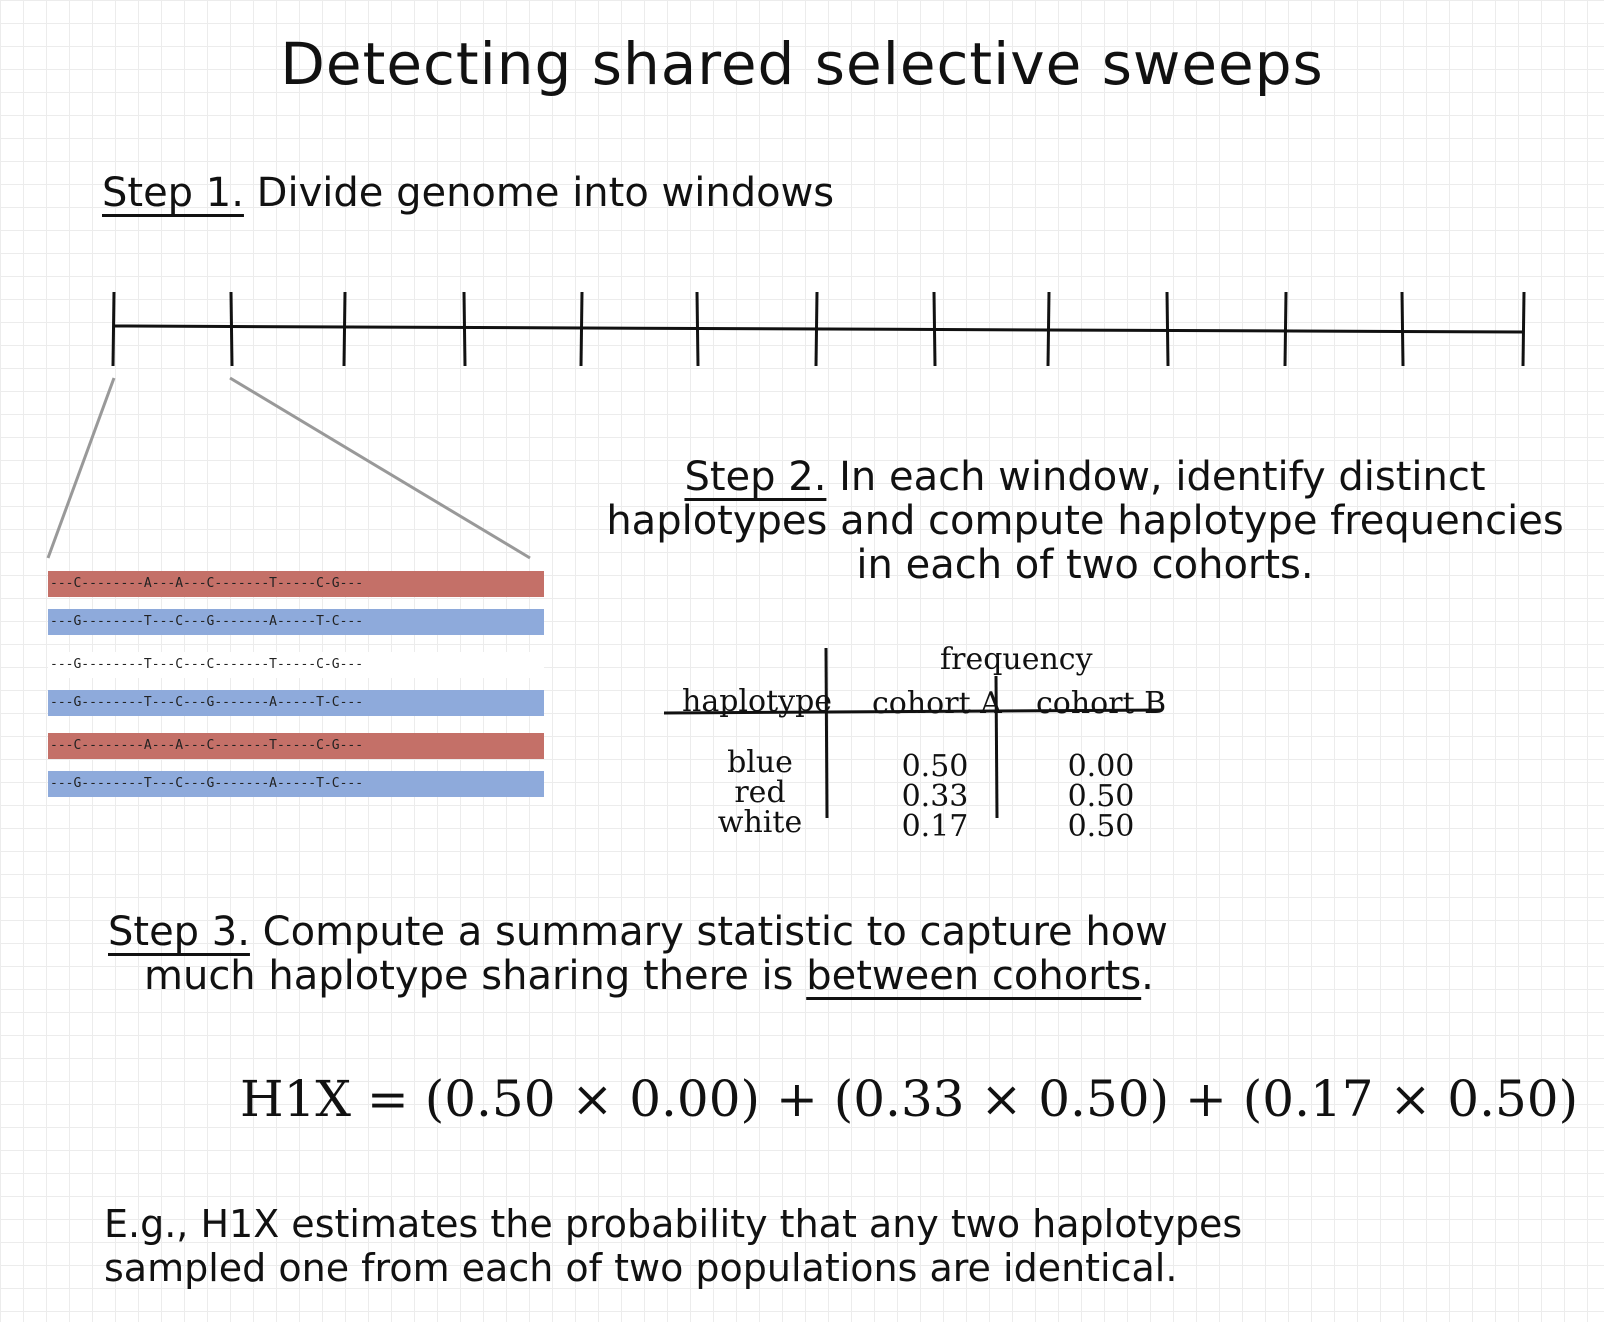  I want to click on step-1-text: Divide genome into windows, so click(539, 193).